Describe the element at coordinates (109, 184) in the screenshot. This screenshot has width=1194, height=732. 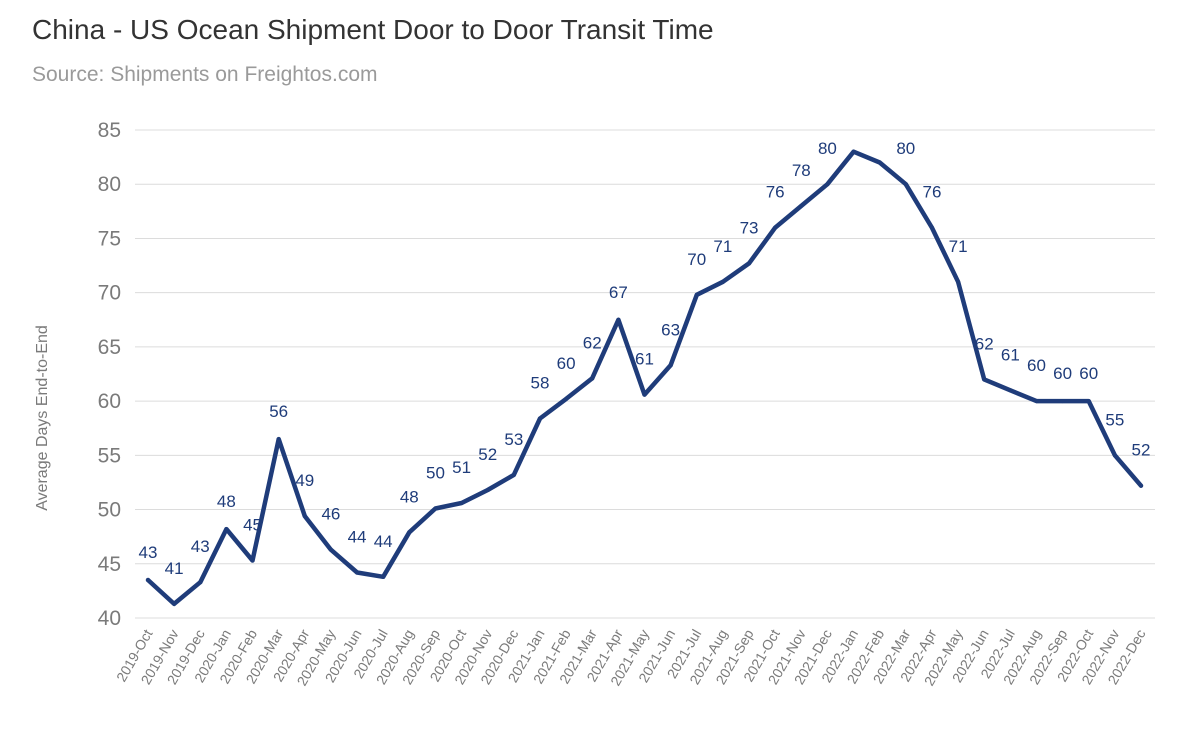
I see `y-tick-label: 80` at that location.